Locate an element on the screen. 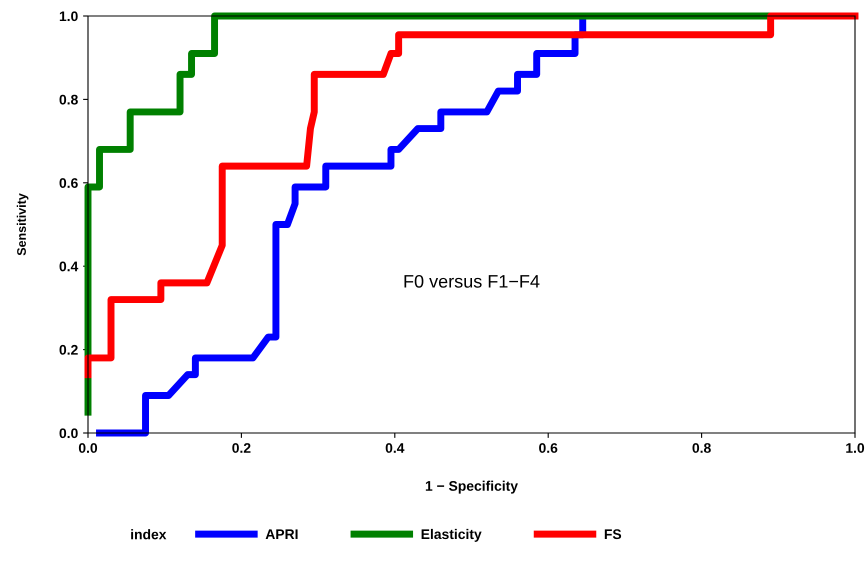 This screenshot has width=868, height=571. legend-label: Elasticity is located at coordinates (452, 535).